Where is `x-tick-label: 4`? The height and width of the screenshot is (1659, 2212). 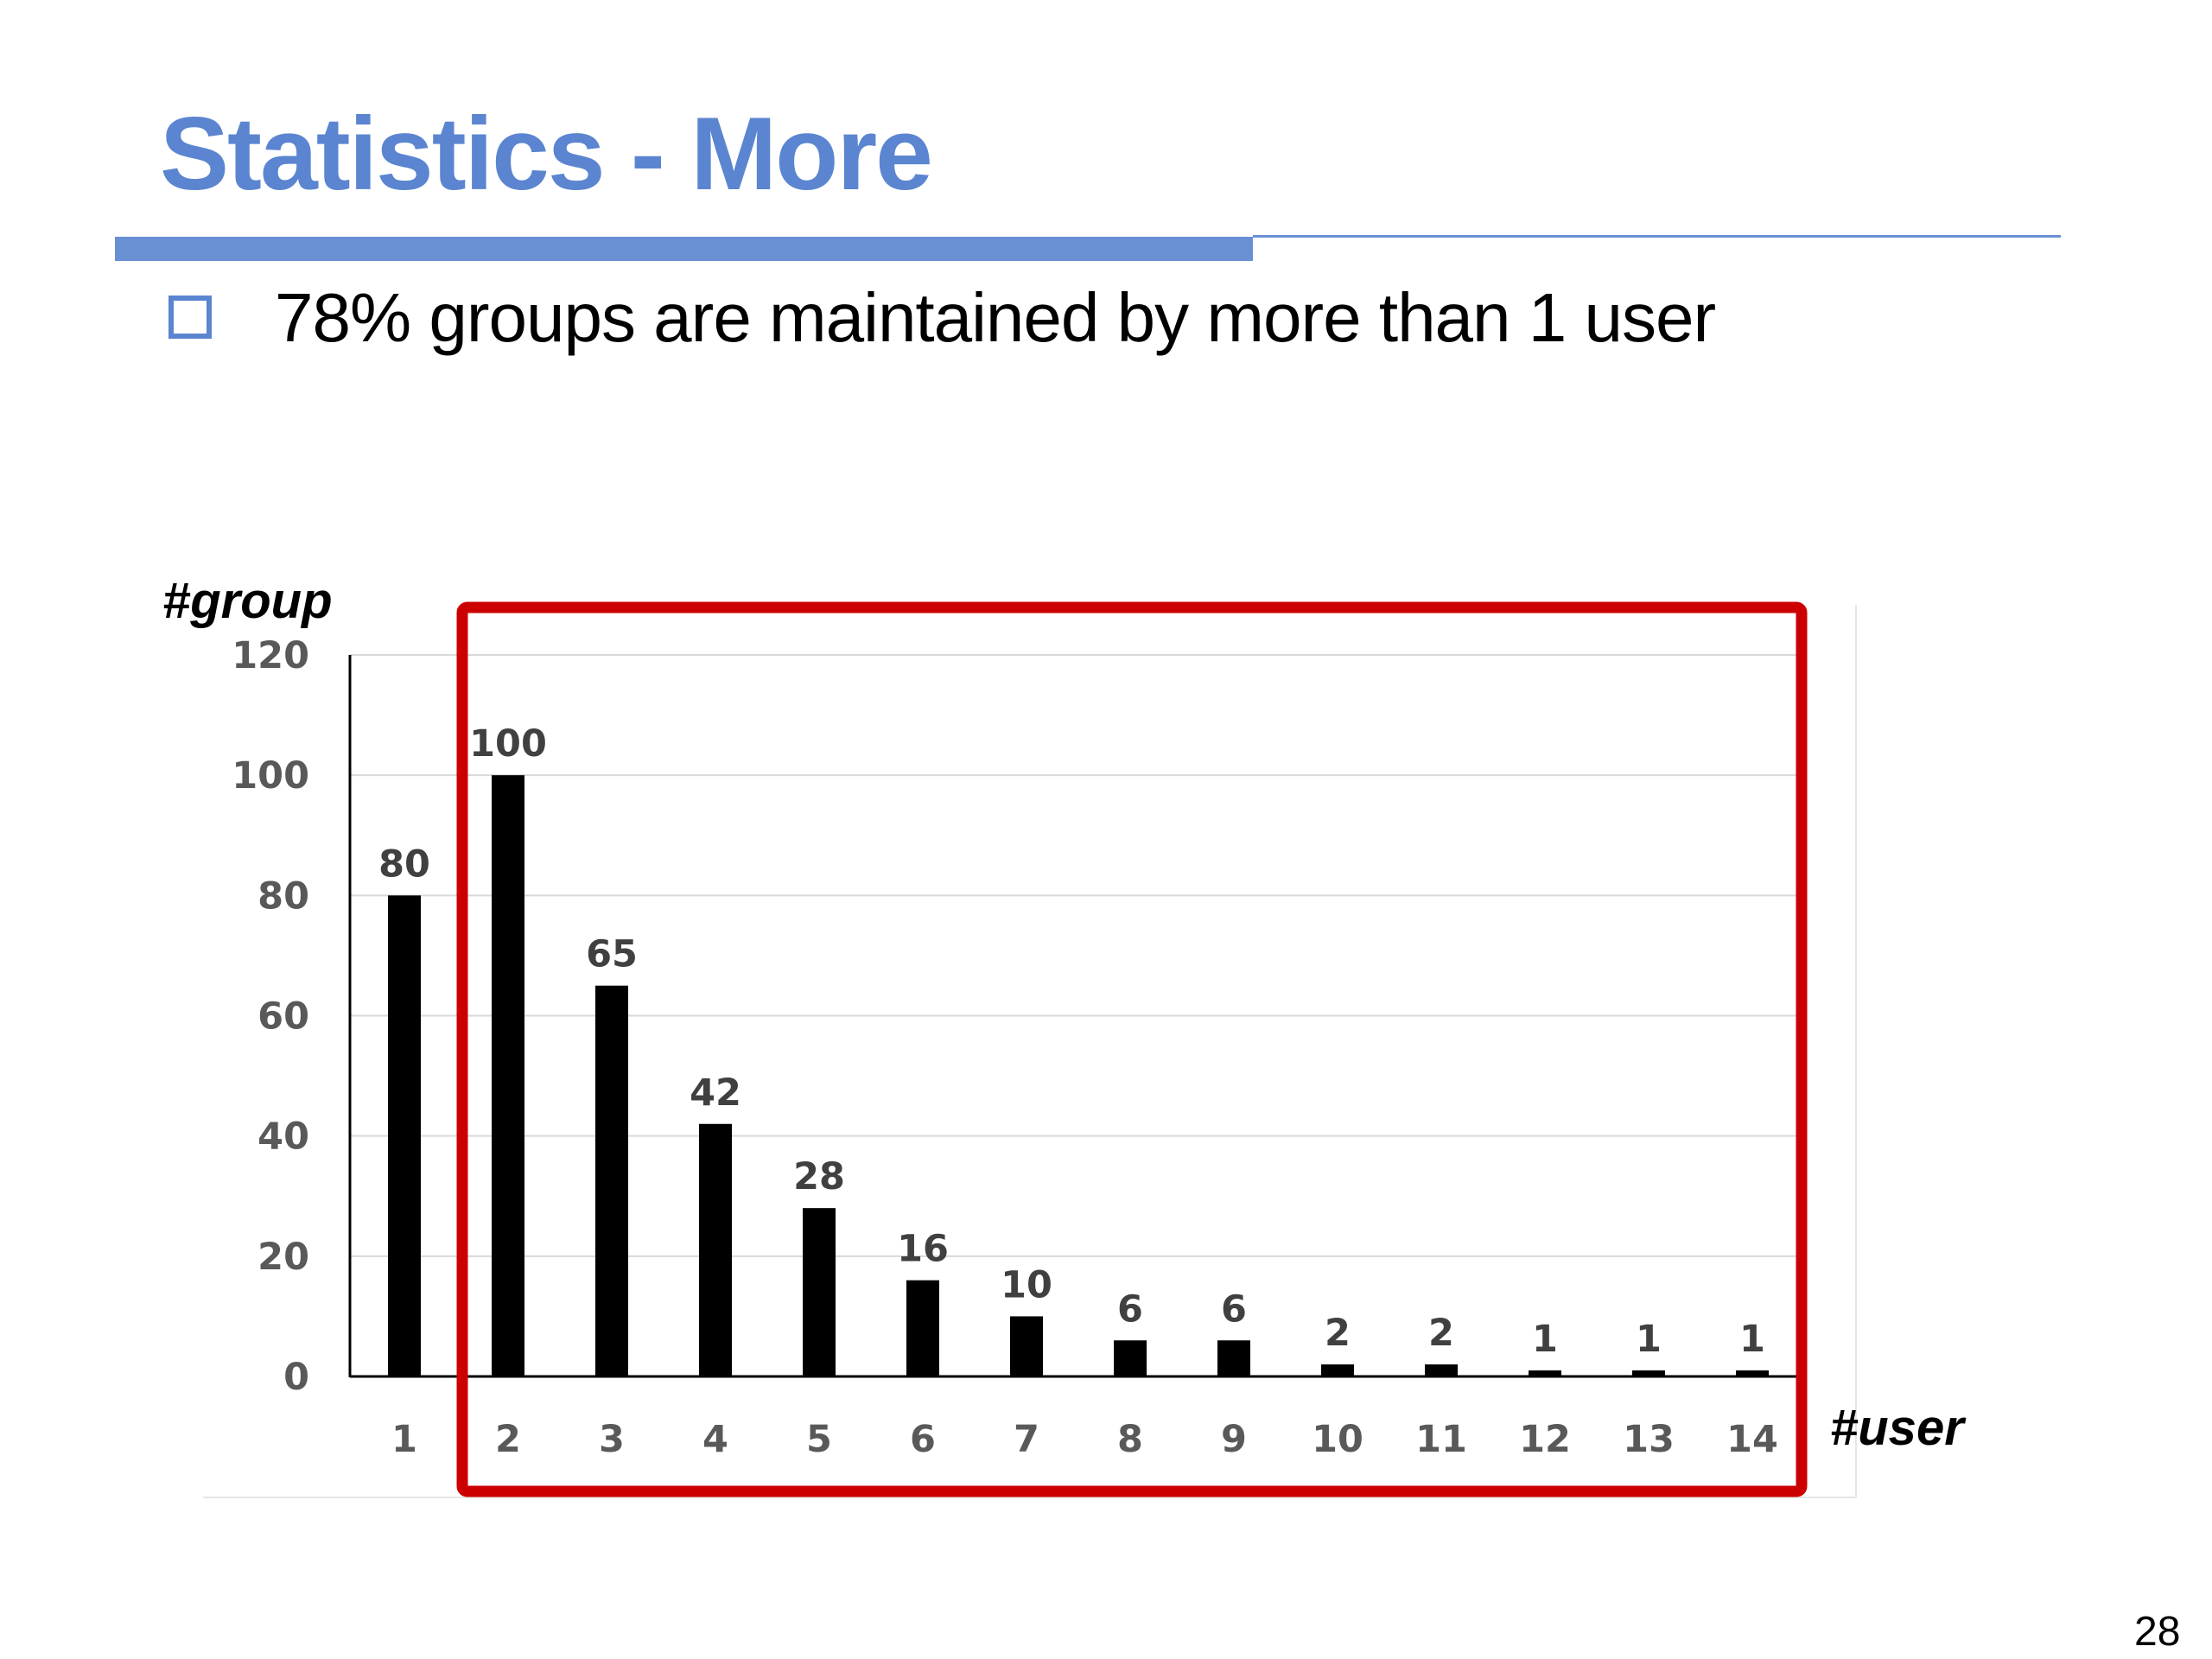 x-tick-label: 4 is located at coordinates (715, 1439).